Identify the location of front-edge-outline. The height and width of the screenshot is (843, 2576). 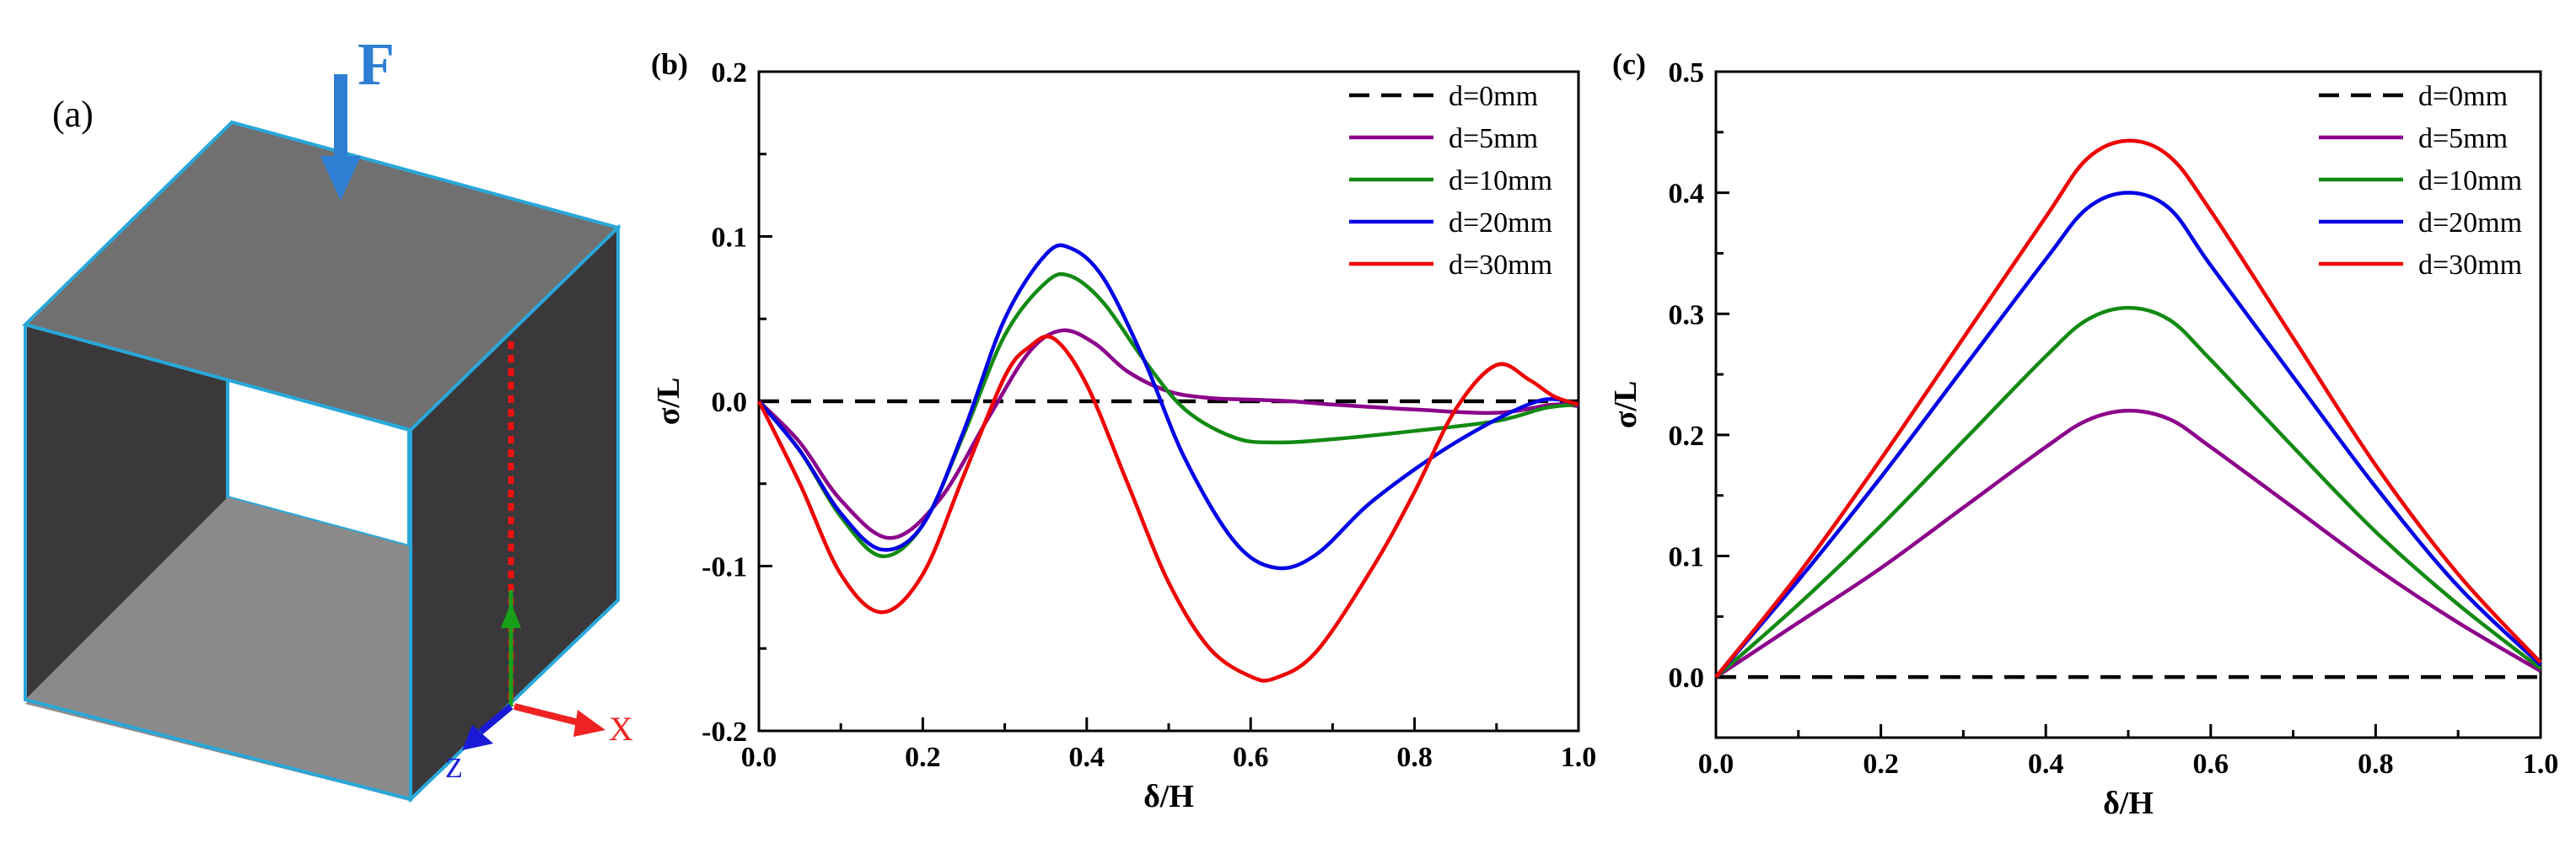
(218, 562).